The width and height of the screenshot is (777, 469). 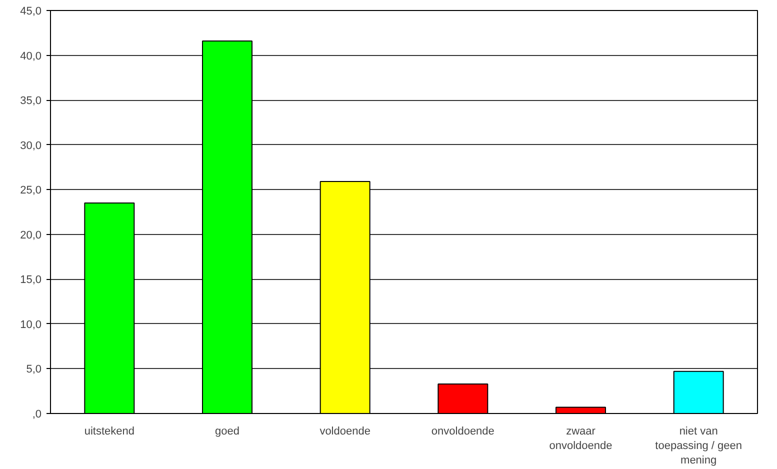 I want to click on y-tick-label: 10,0, so click(x=31, y=324).